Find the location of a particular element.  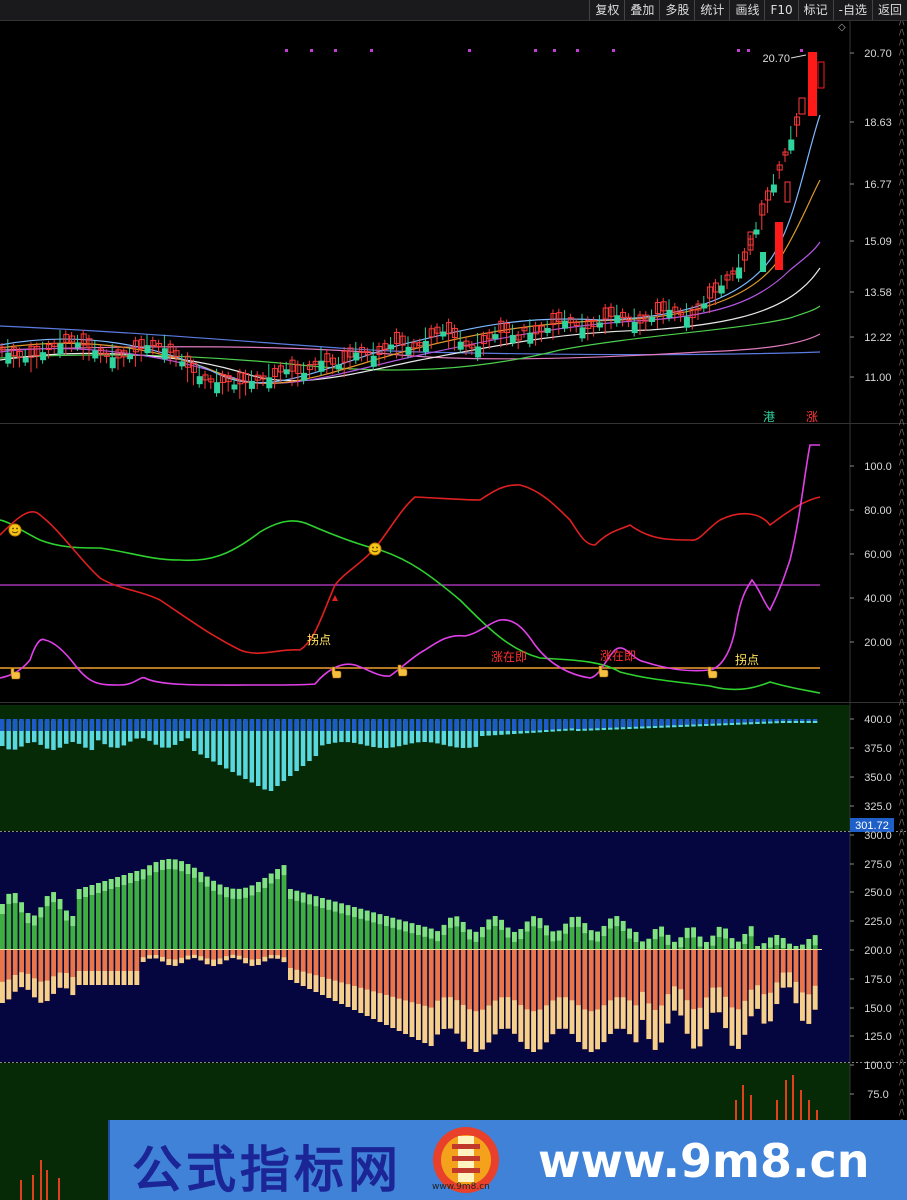

toolbar-button-4: 画线 is located at coordinates (746, 10).